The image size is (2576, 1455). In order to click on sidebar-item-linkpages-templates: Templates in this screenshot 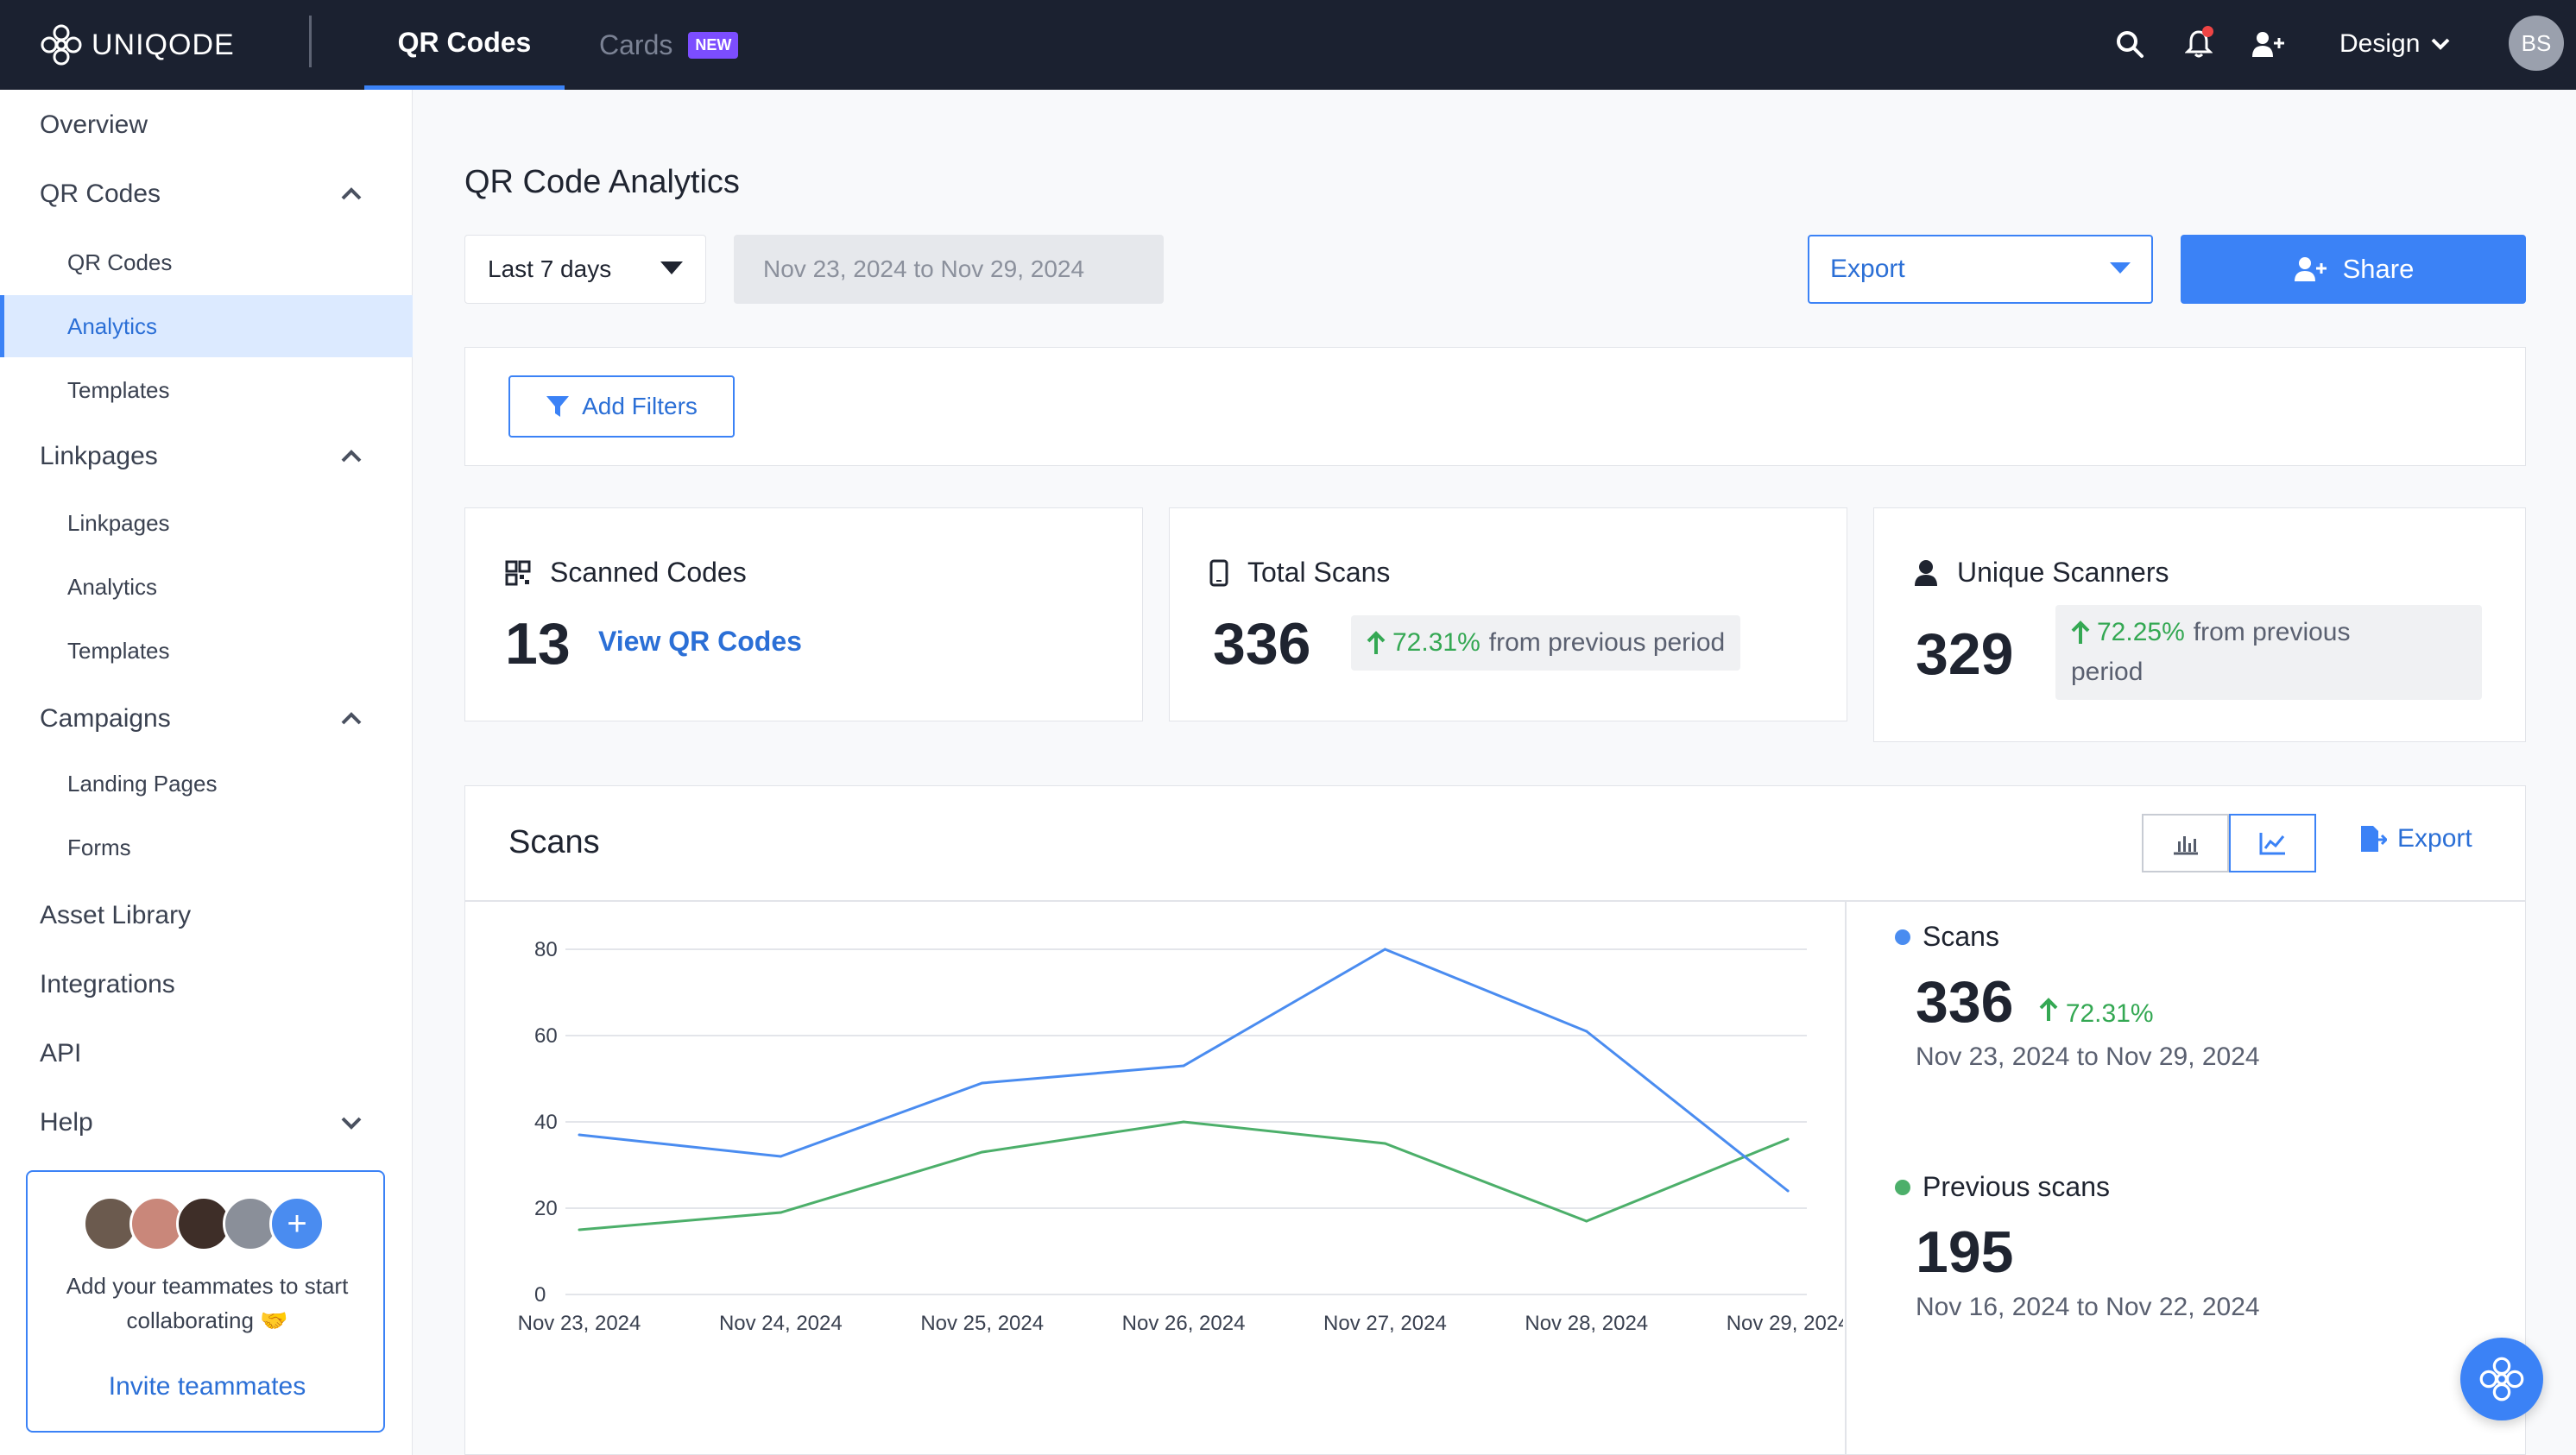, I will do `click(118, 651)`.